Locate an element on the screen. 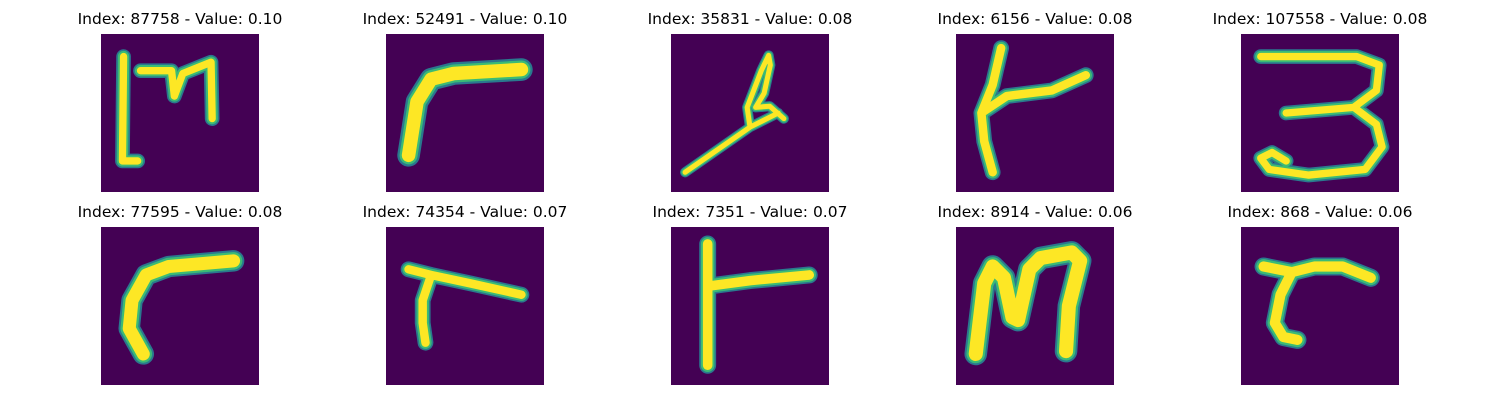  panel-7: Index: 74354 - Value: 0.07 is located at coordinates (465, 293).